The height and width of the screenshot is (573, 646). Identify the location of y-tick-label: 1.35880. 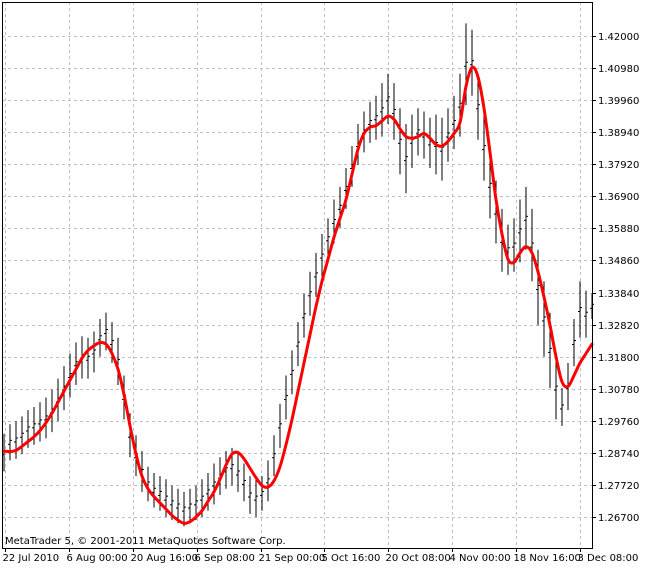
(618, 229).